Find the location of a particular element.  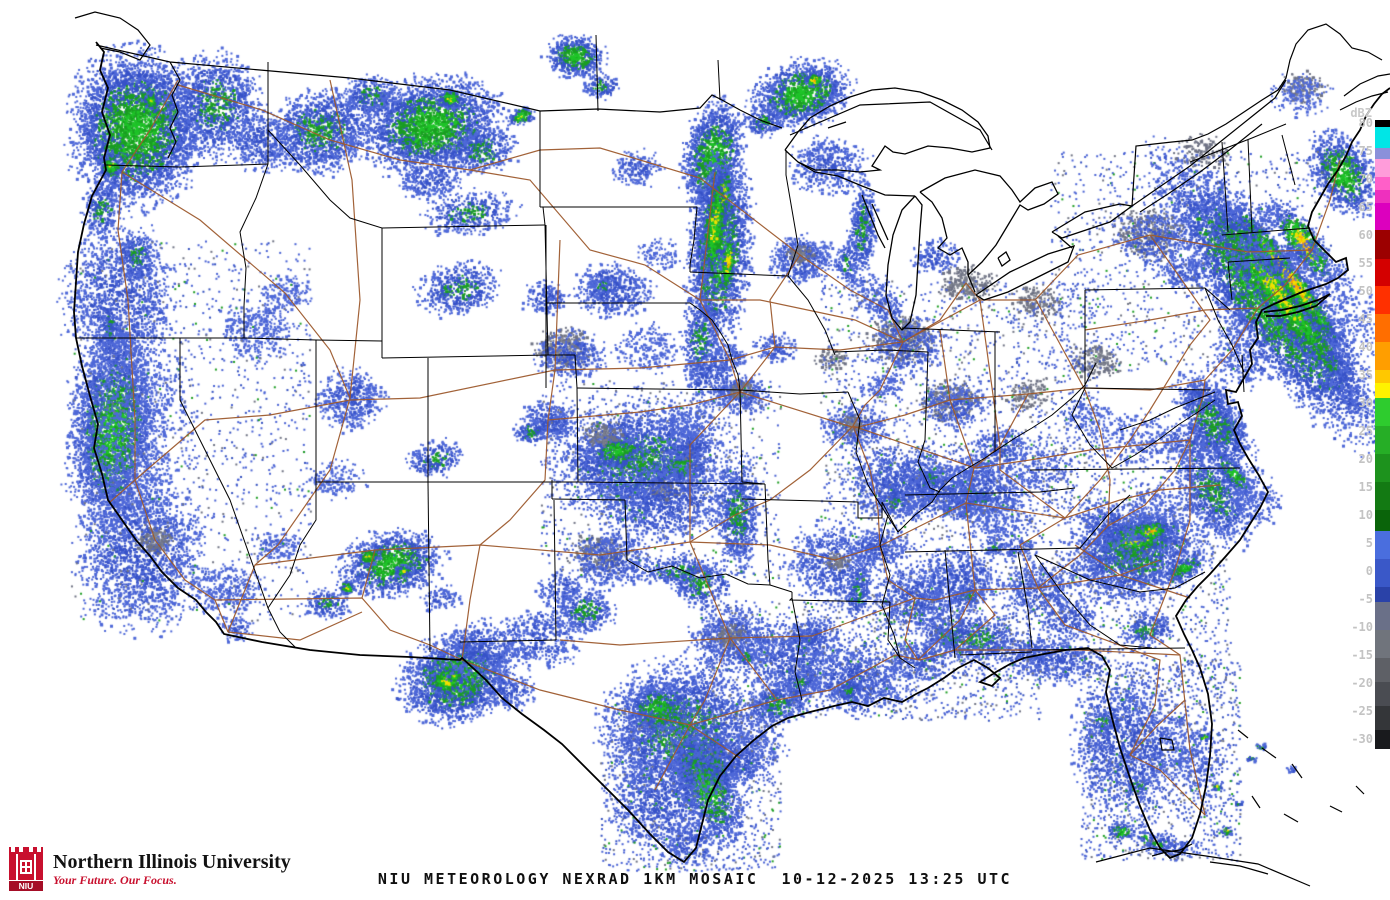

colorbar-tick-label: 0 is located at coordinates (1369, 571).